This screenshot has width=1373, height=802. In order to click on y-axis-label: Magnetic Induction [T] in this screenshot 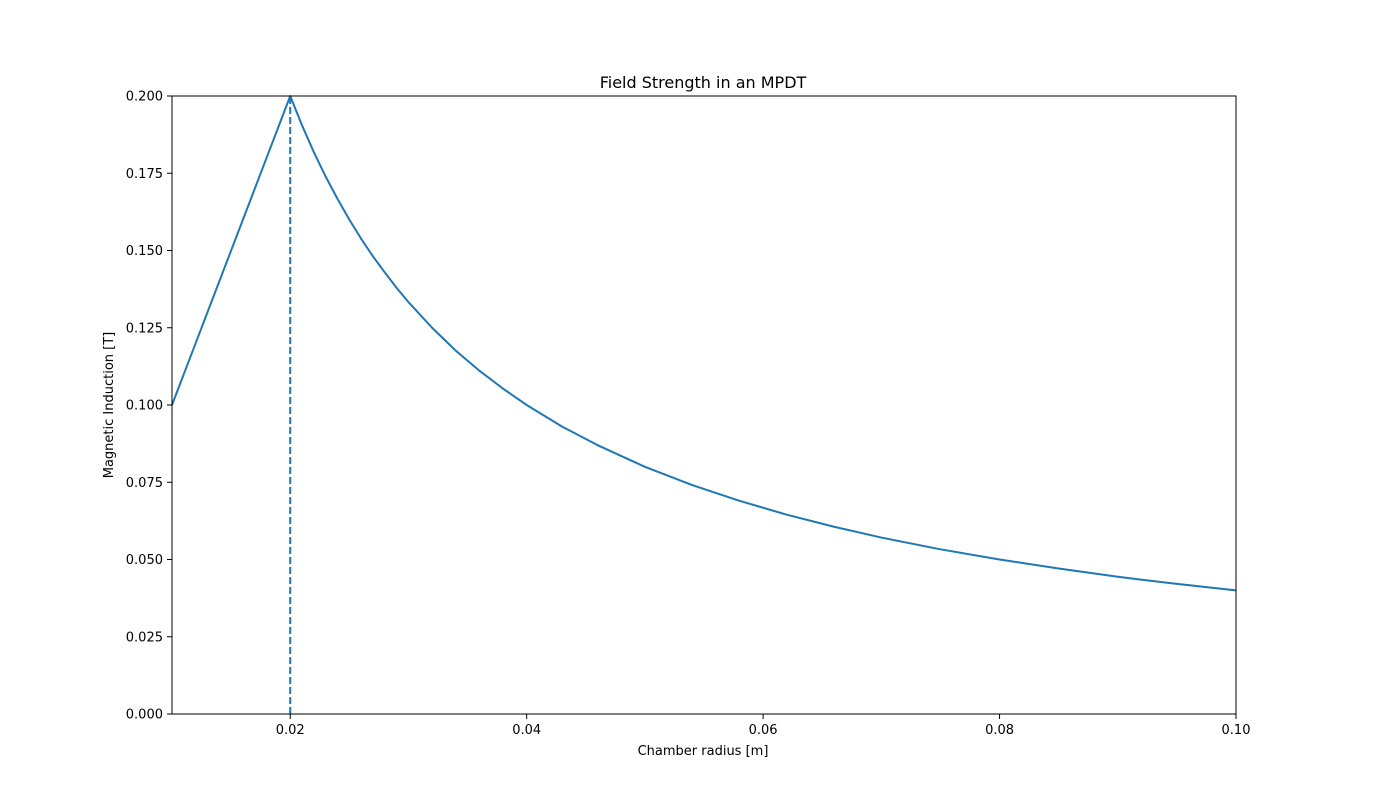, I will do `click(109, 405)`.